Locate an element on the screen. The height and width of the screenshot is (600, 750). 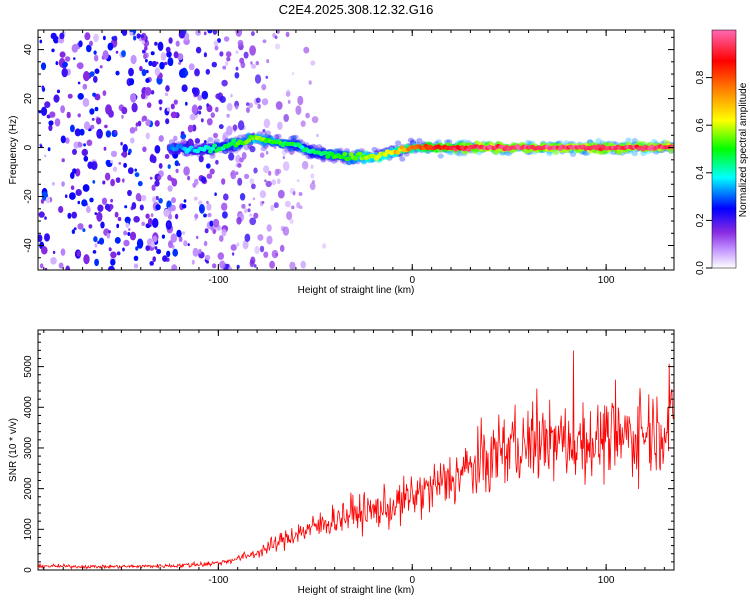
snr-ylabel: SNR (10 * v/v) is located at coordinates (13, 450).